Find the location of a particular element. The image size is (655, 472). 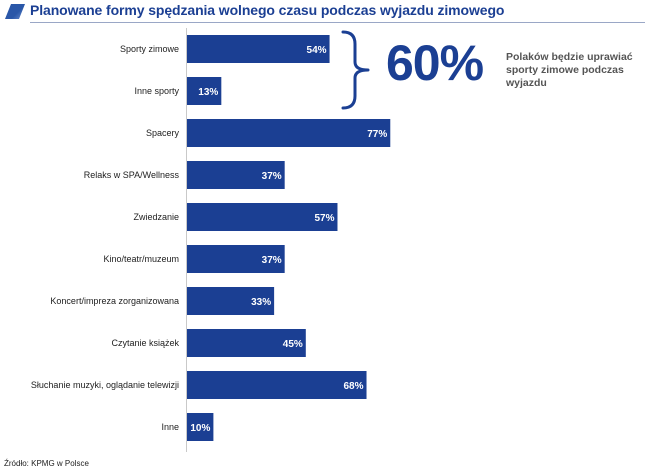

value-label: 45% is located at coordinates (293, 344).